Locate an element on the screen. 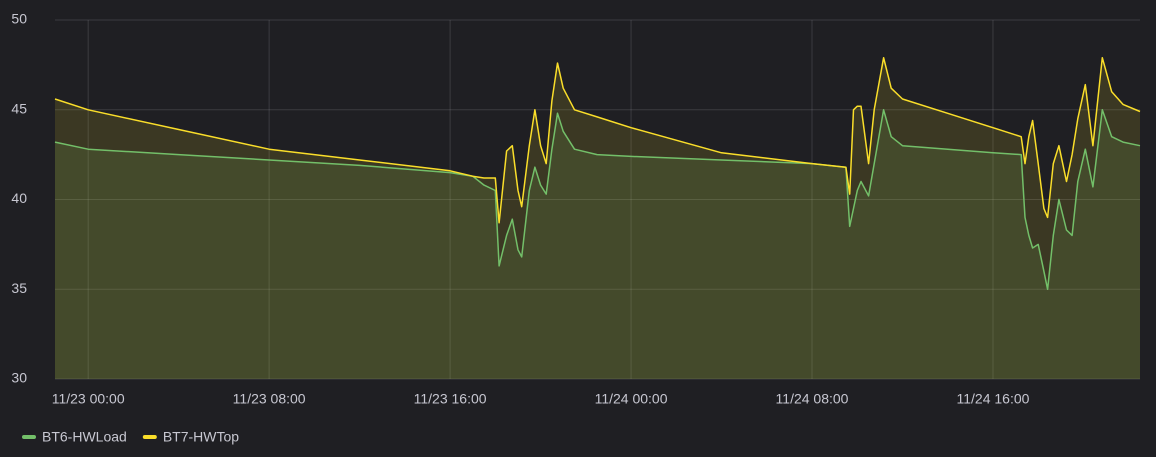 This screenshot has height=457, width=1156. x-tick-label: 11/23 08:00 is located at coordinates (269, 399).